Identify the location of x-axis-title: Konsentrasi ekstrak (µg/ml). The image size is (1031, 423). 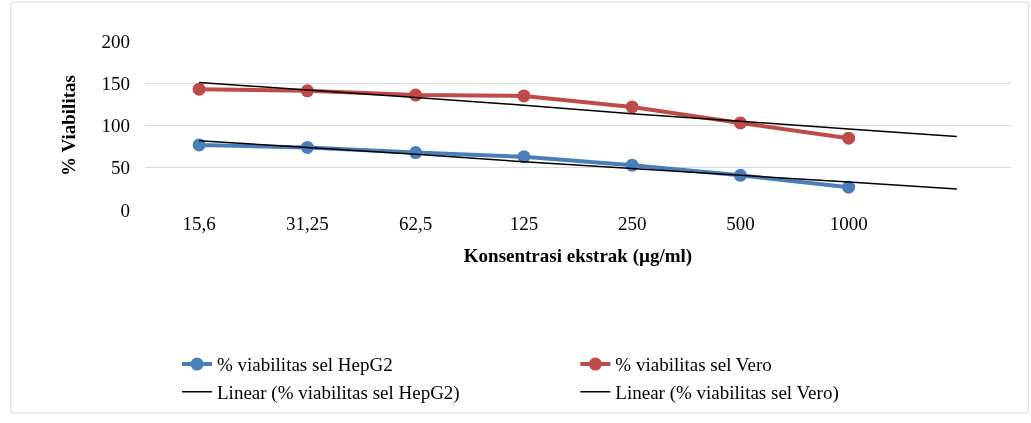
(578, 255).